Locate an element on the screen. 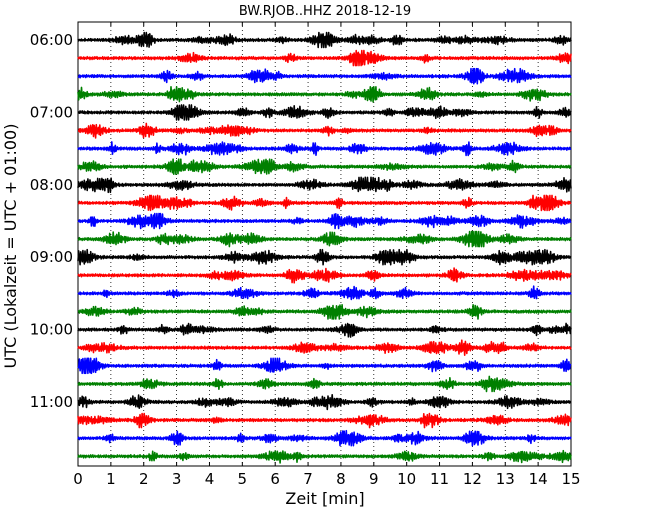  x-tick-label: 14 is located at coordinates (538, 479).